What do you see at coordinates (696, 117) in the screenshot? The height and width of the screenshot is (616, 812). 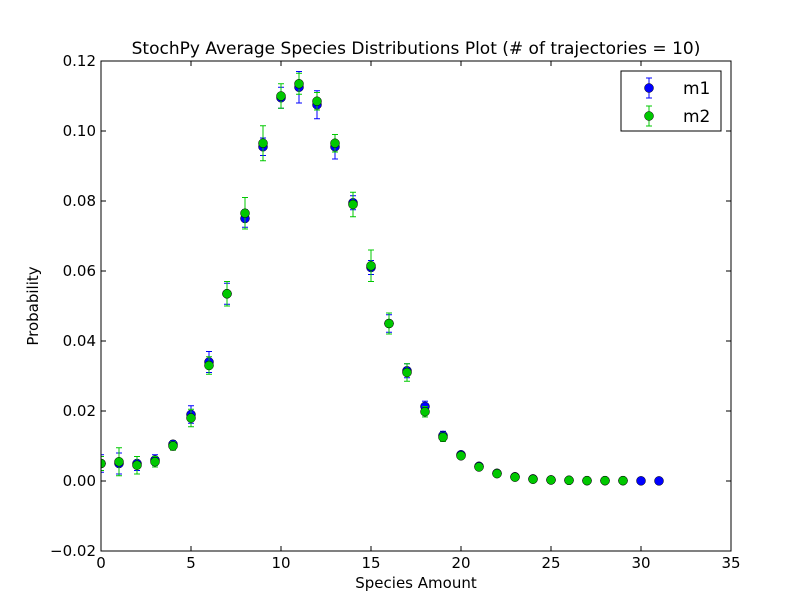 I see `legend-label: m2` at bounding box center [696, 117].